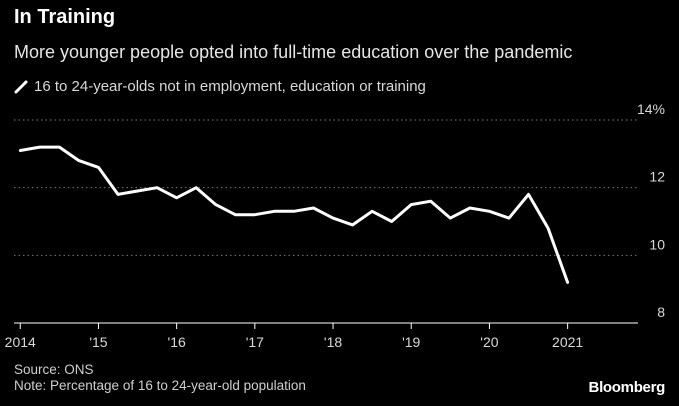  What do you see at coordinates (255, 342) in the screenshot?
I see `x-tick-label: '17` at bounding box center [255, 342].